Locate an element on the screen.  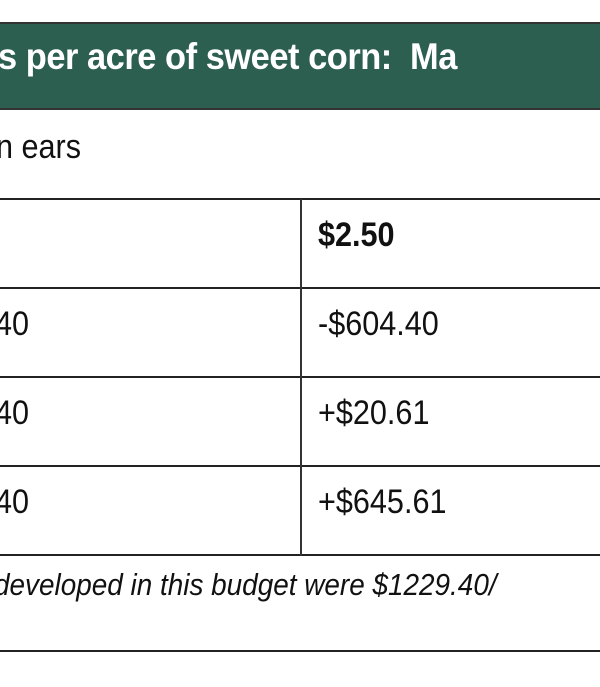
table-title-bar is located at coordinates (300, 66).